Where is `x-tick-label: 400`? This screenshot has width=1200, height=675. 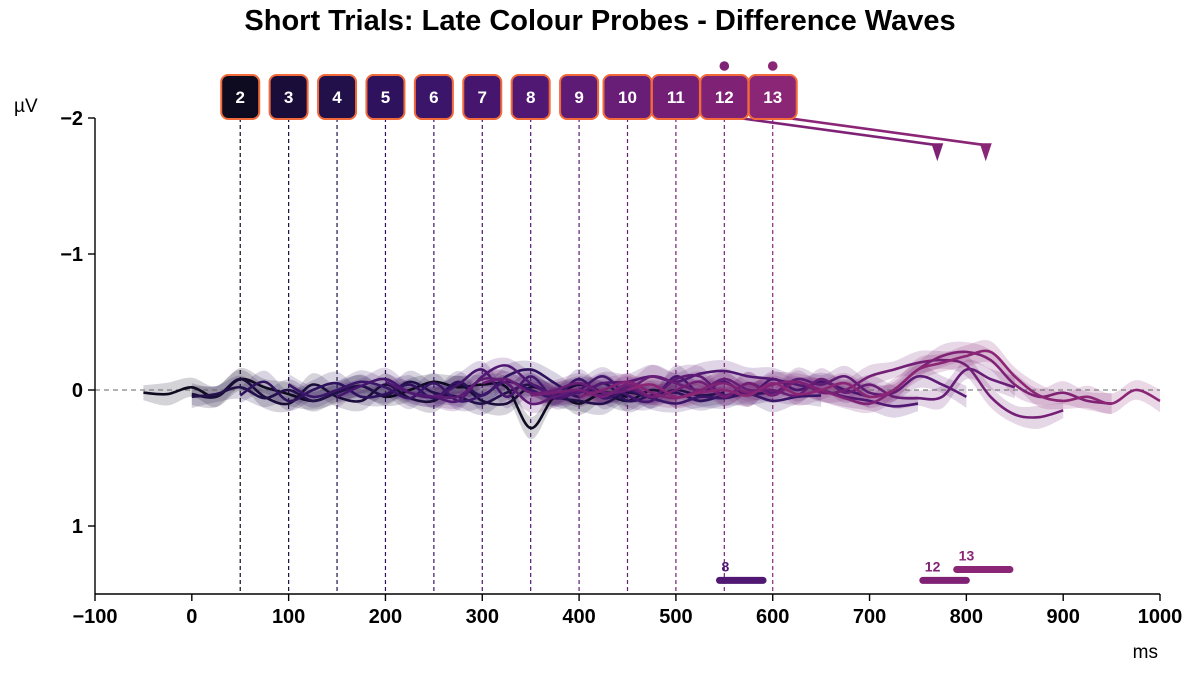 x-tick-label: 400 is located at coordinates (578, 617).